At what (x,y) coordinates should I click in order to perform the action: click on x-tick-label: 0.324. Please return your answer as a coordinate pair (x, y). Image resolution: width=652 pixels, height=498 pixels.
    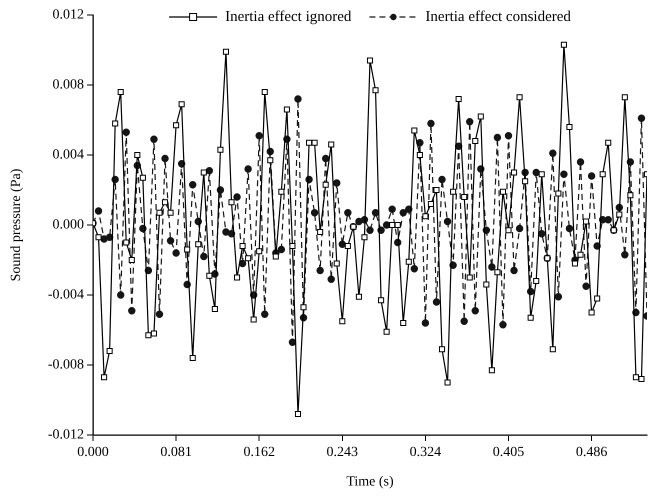
    Looking at the image, I should click on (426, 452).